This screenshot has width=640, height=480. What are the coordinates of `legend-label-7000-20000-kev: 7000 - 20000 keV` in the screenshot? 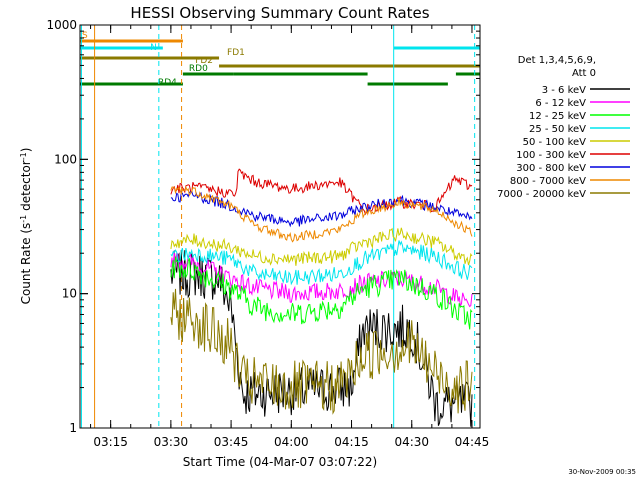 It's located at (541, 194).